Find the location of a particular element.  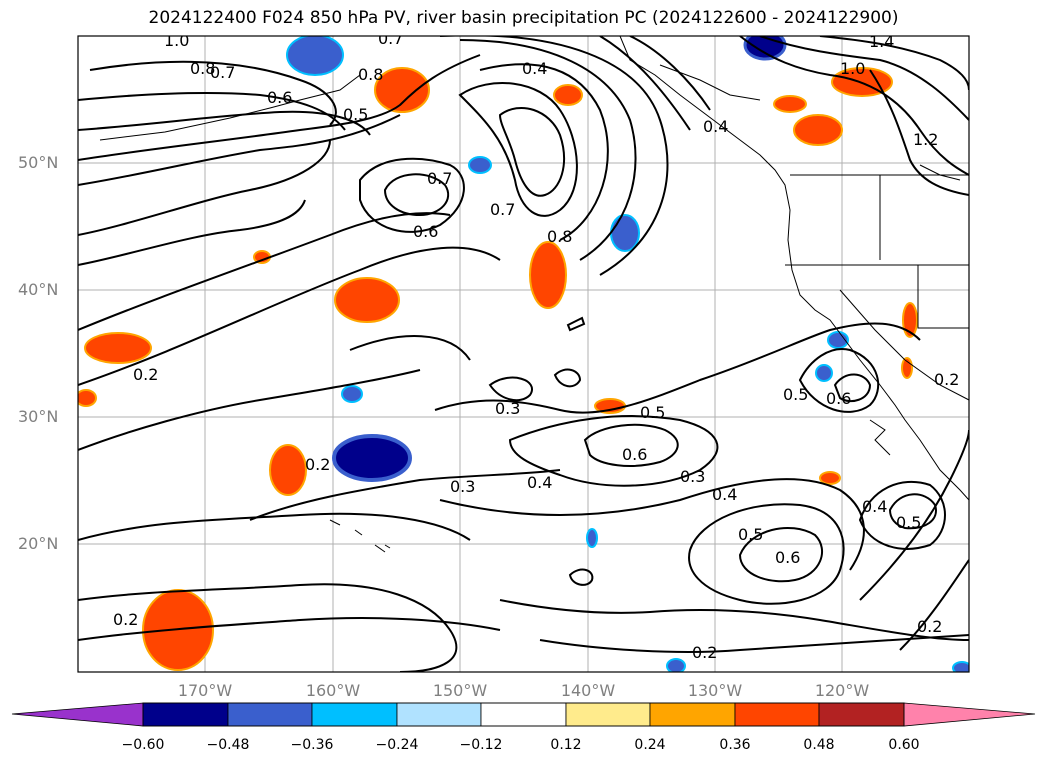

colorbar-extend-low is located at coordinates (77, 714).